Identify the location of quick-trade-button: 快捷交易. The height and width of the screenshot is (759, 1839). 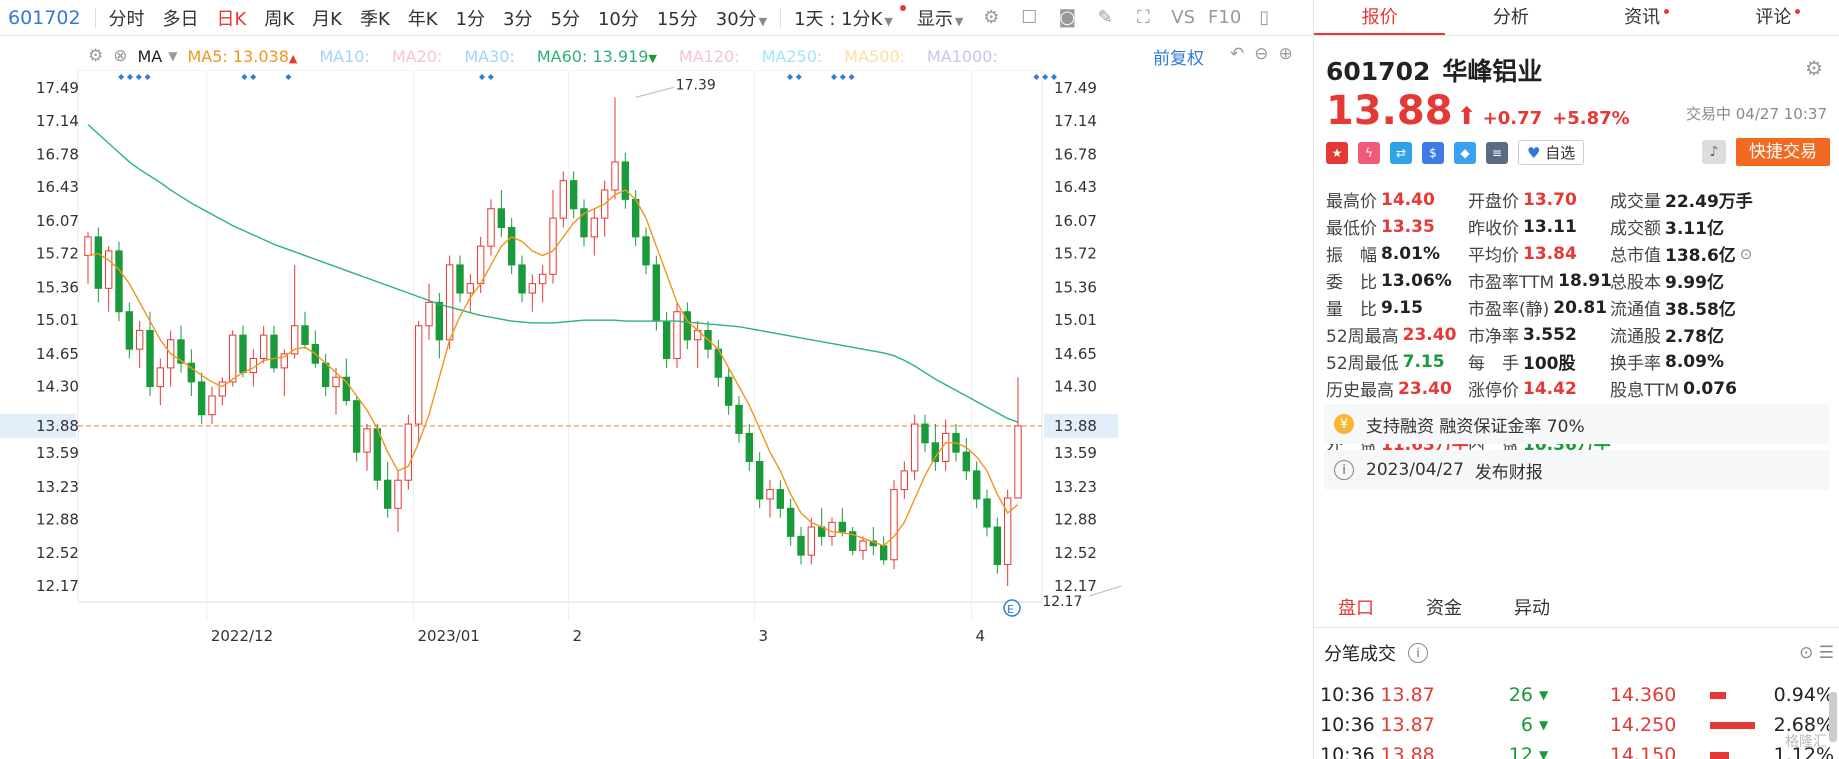
(1783, 152).